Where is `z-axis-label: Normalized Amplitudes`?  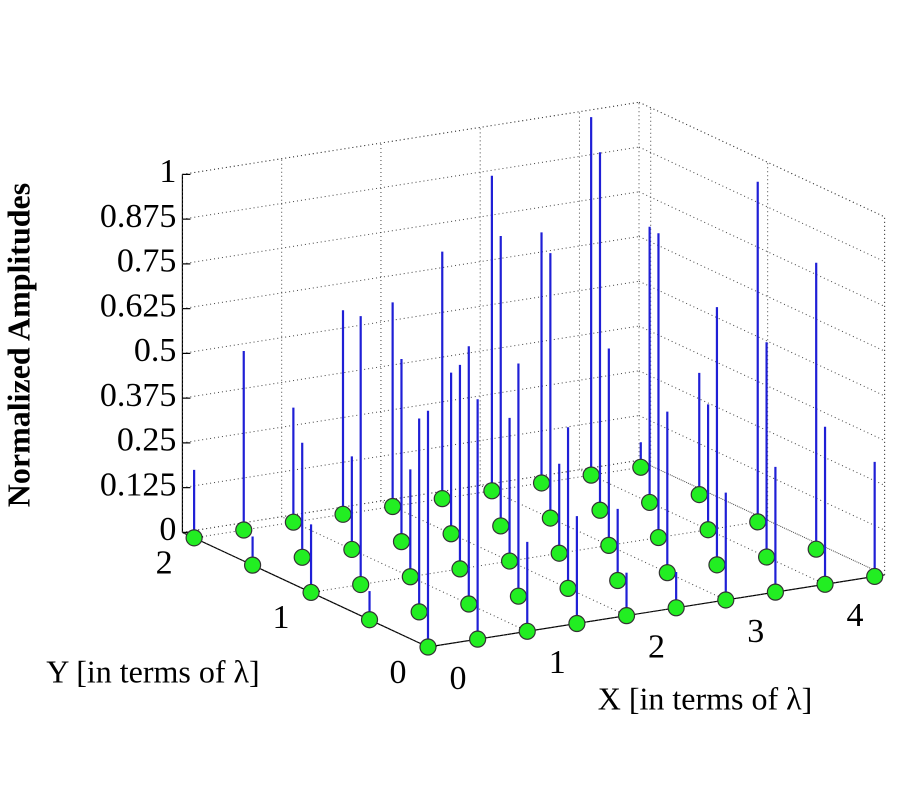
z-axis-label: Normalized Amplitudes is located at coordinates (18, 345).